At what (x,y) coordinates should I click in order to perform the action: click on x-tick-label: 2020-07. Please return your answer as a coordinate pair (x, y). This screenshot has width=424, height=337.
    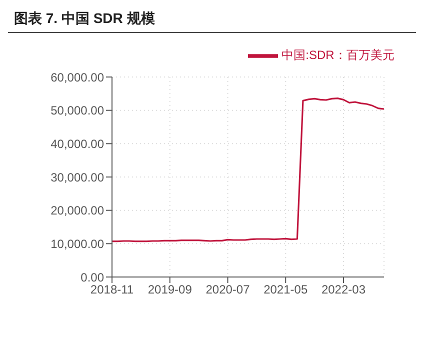
    Looking at the image, I should click on (228, 289).